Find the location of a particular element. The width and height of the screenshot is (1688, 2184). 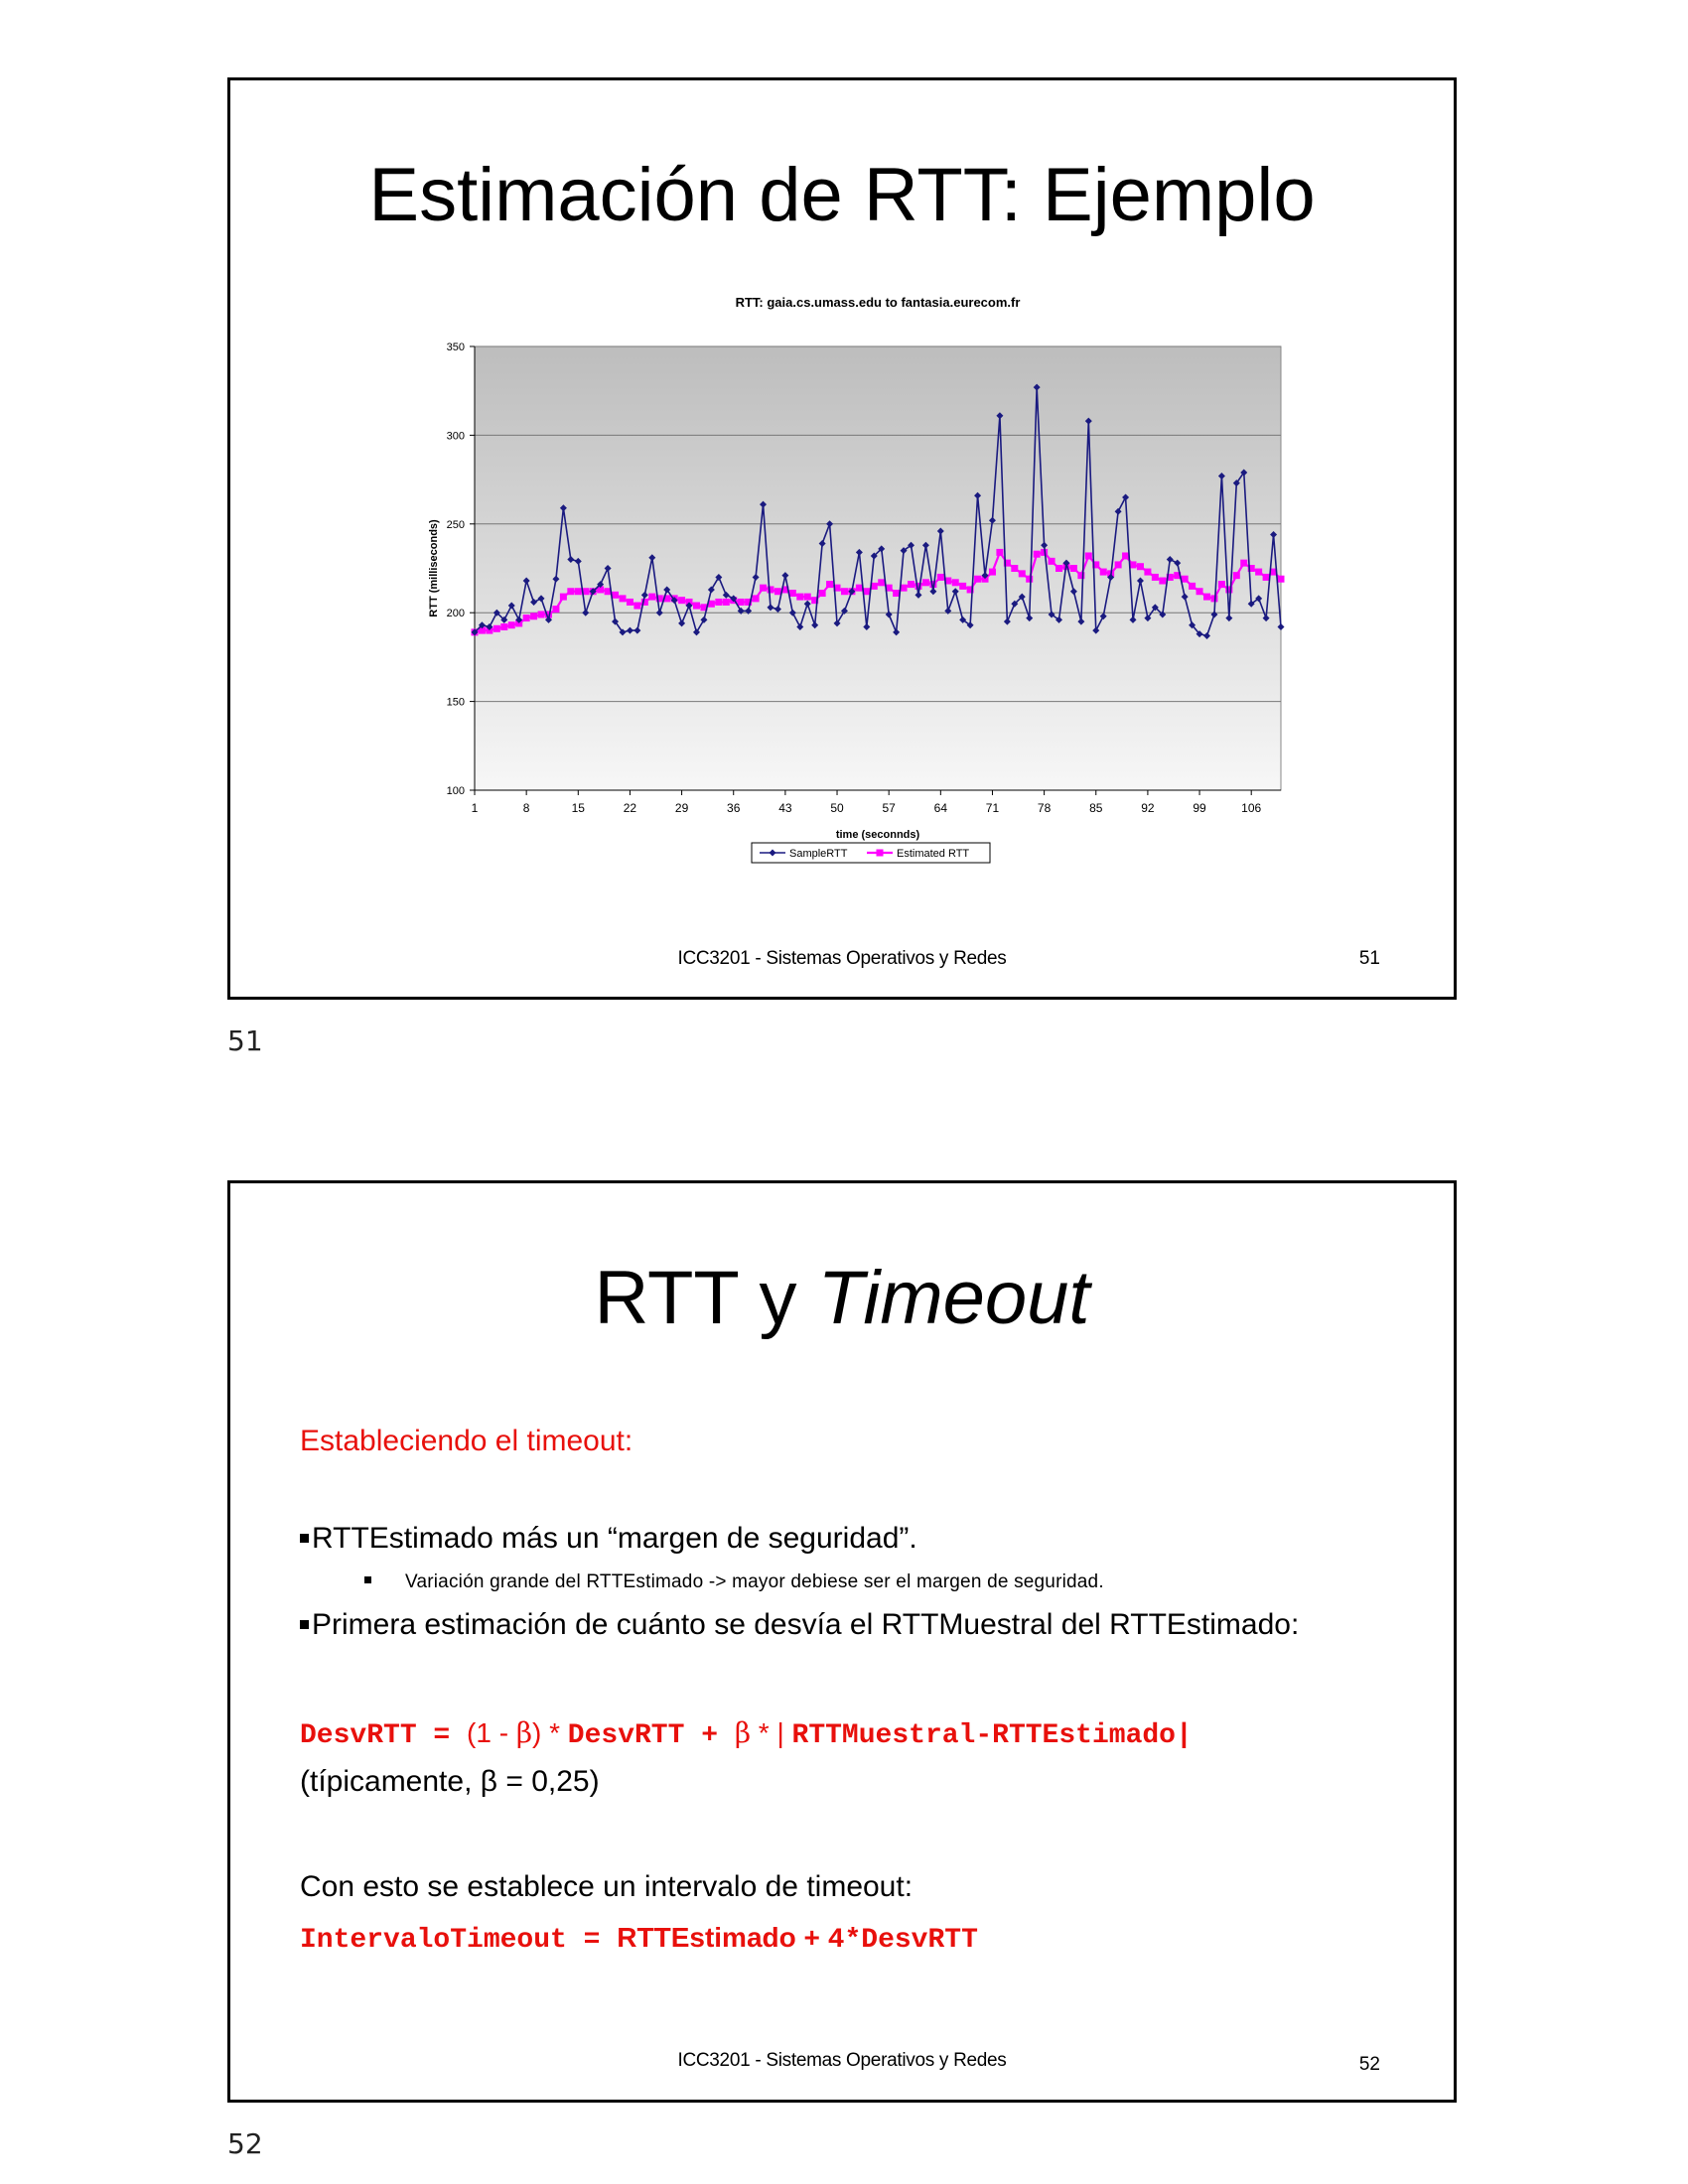

slide-footer: ICC3201 - Sistemas Operativos y Redes is located at coordinates (842, 2060).